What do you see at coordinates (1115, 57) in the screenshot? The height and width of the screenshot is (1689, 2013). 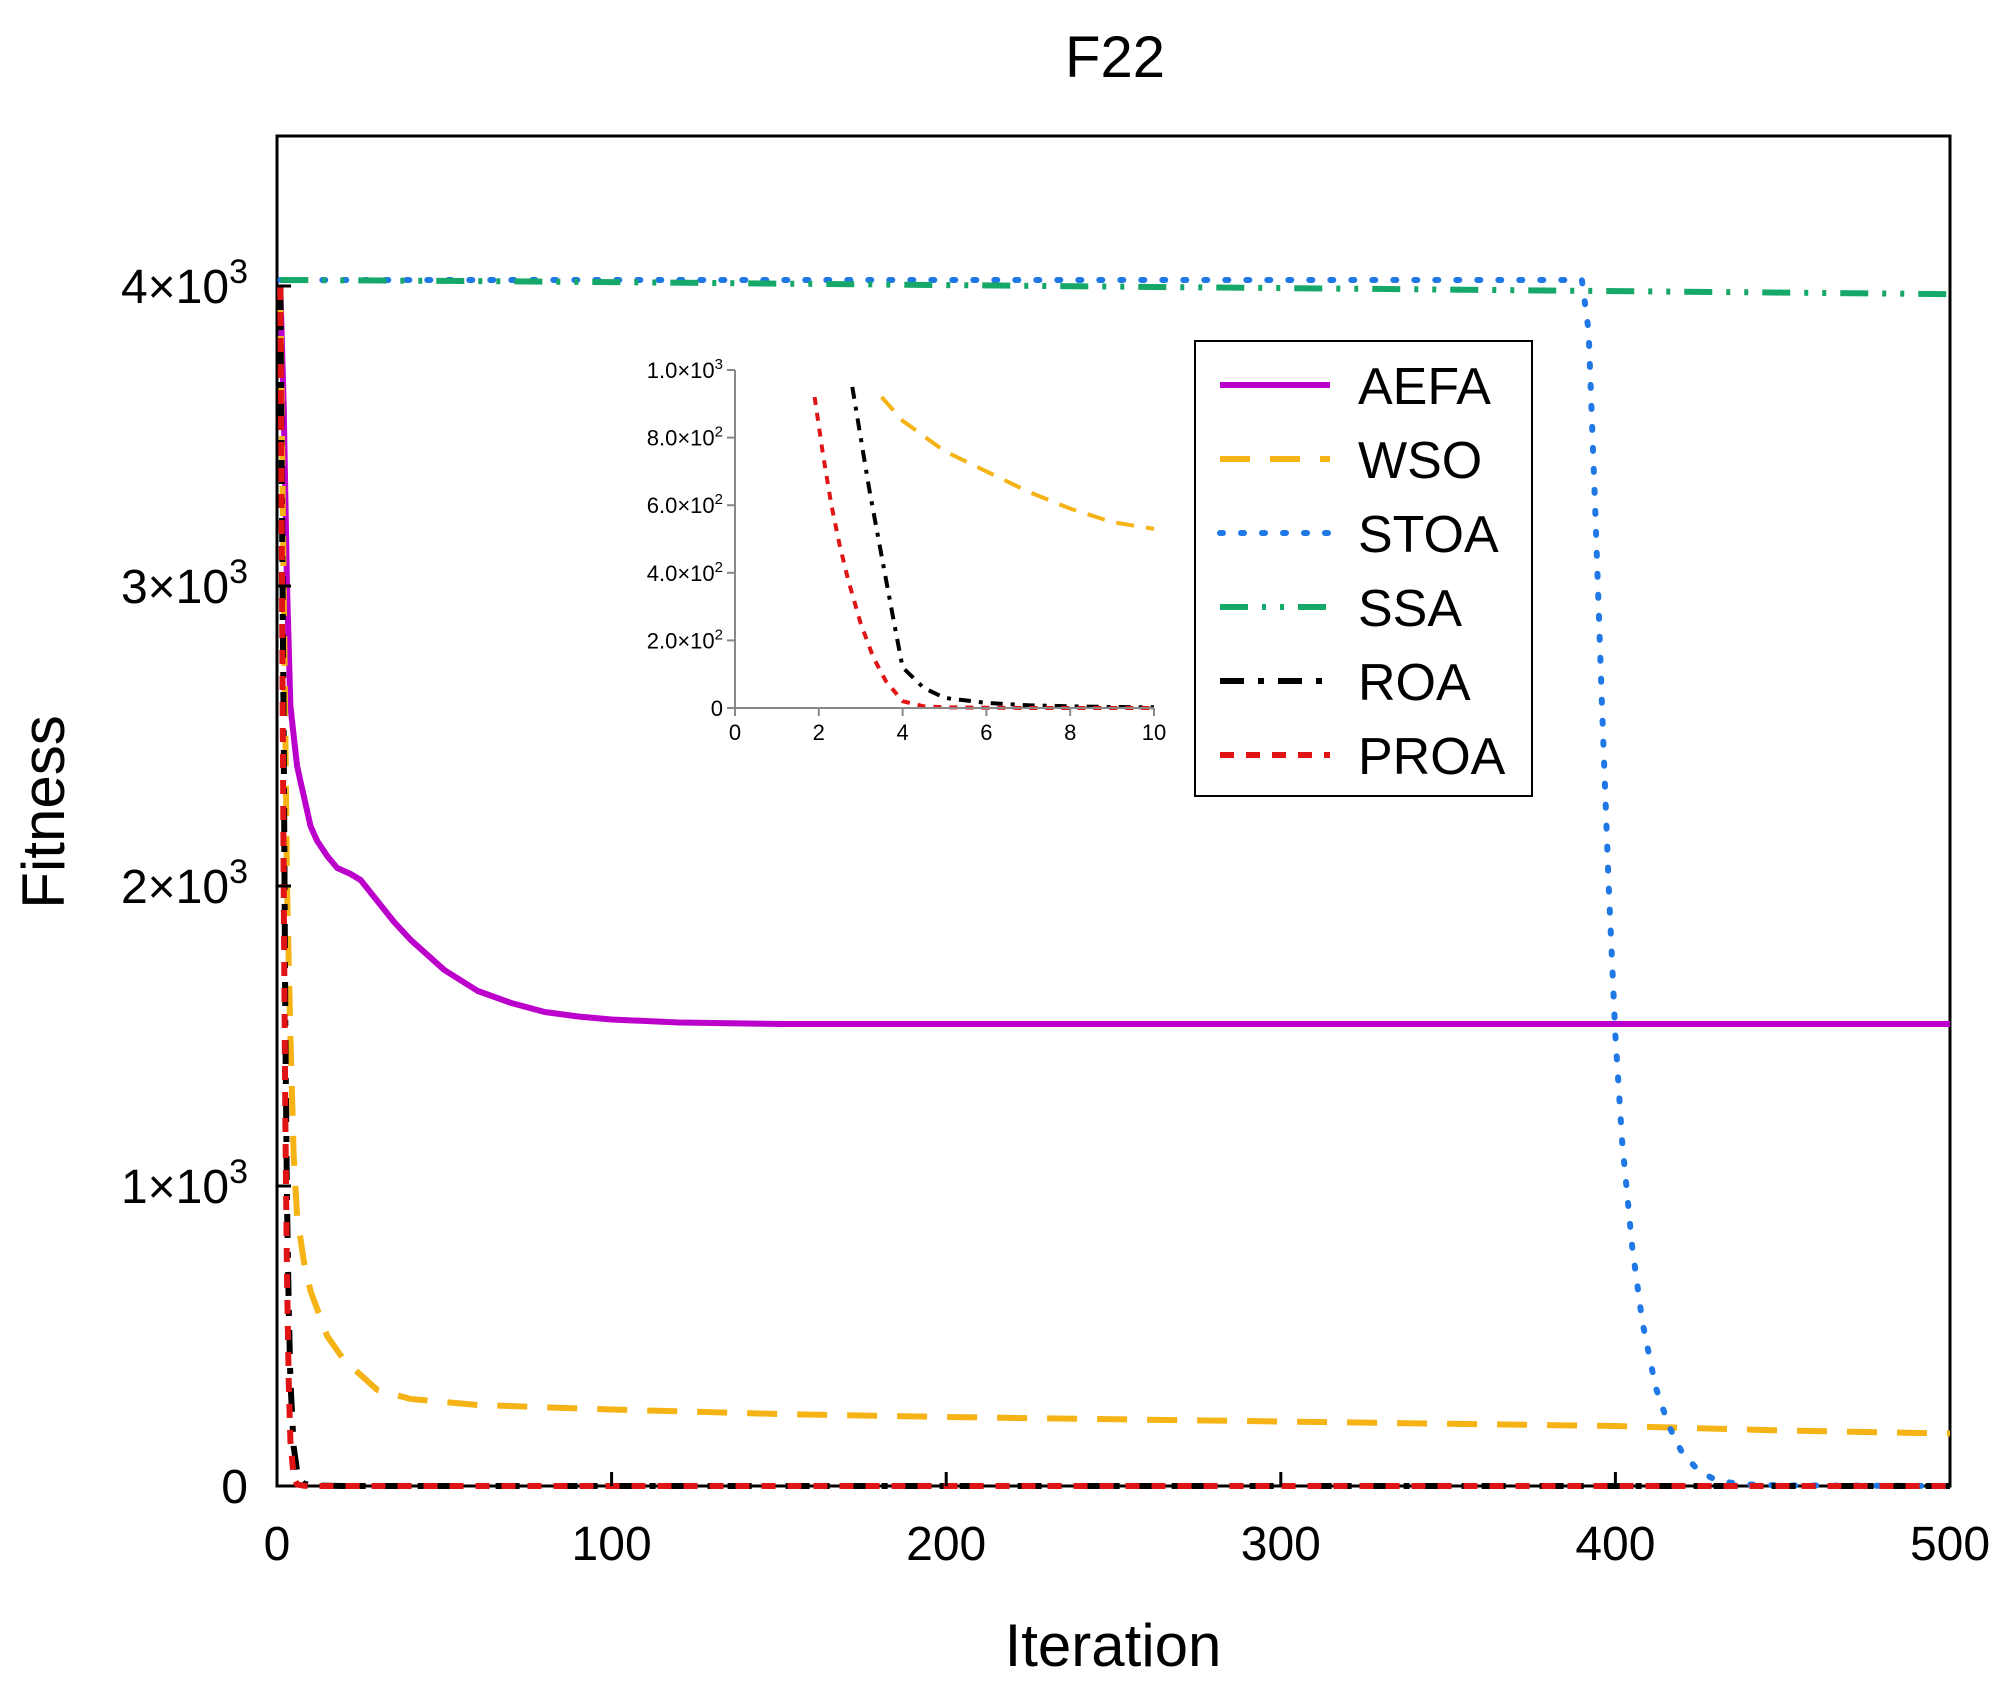 I see `chart-title: F22` at bounding box center [1115, 57].